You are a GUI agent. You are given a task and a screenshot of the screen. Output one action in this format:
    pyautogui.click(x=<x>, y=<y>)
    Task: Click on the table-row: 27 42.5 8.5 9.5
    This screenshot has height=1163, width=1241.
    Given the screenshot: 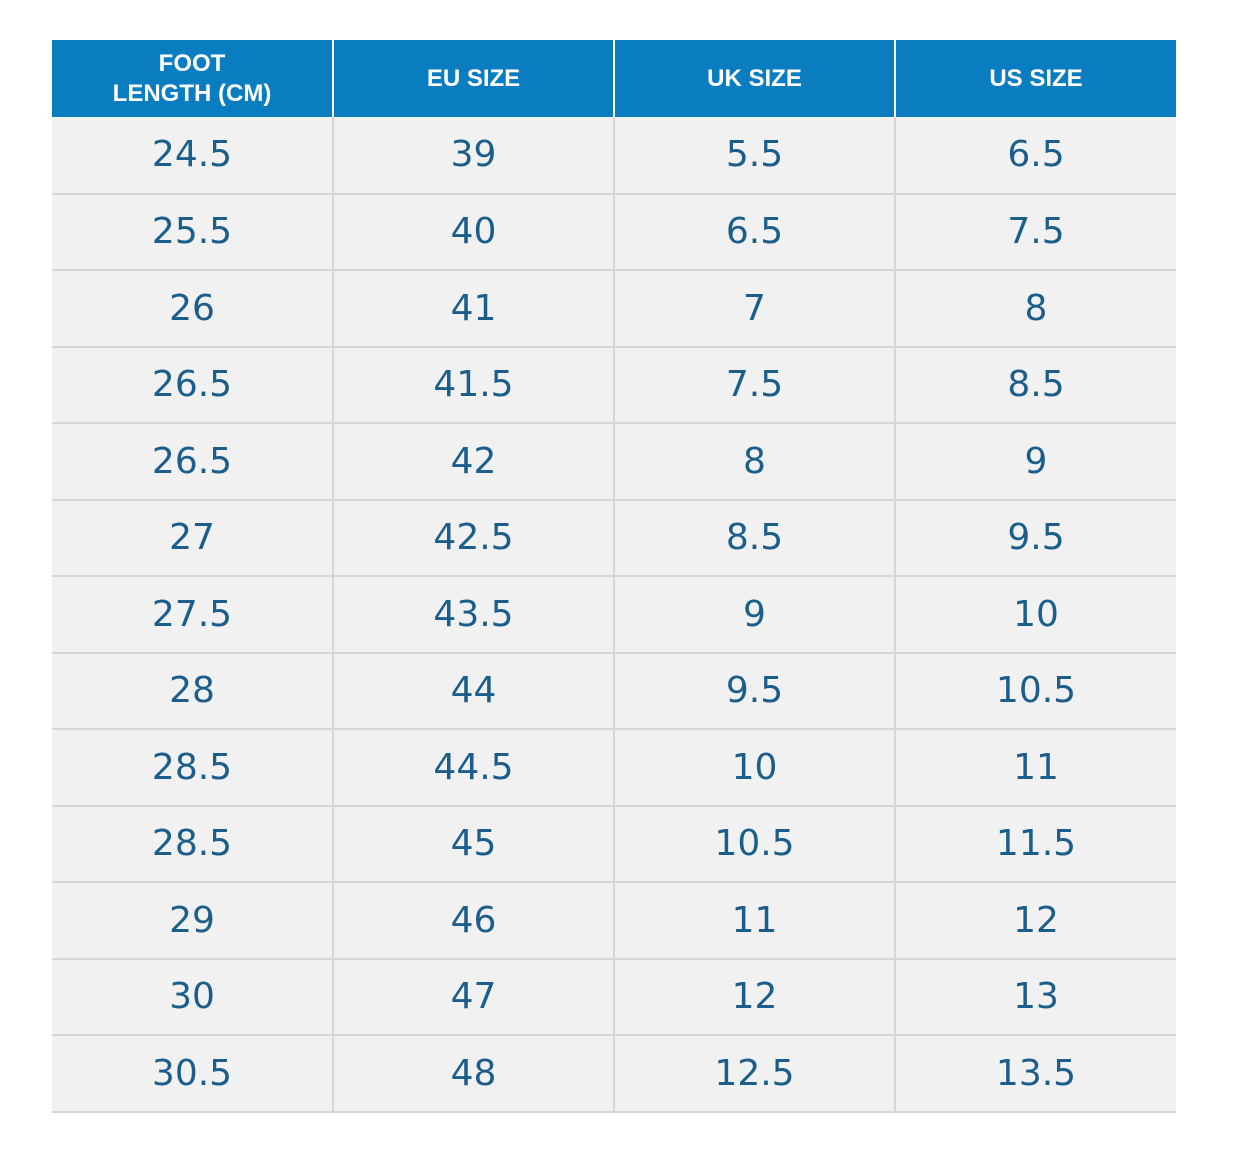 What is the action you would take?
    pyautogui.click(x=614, y=538)
    